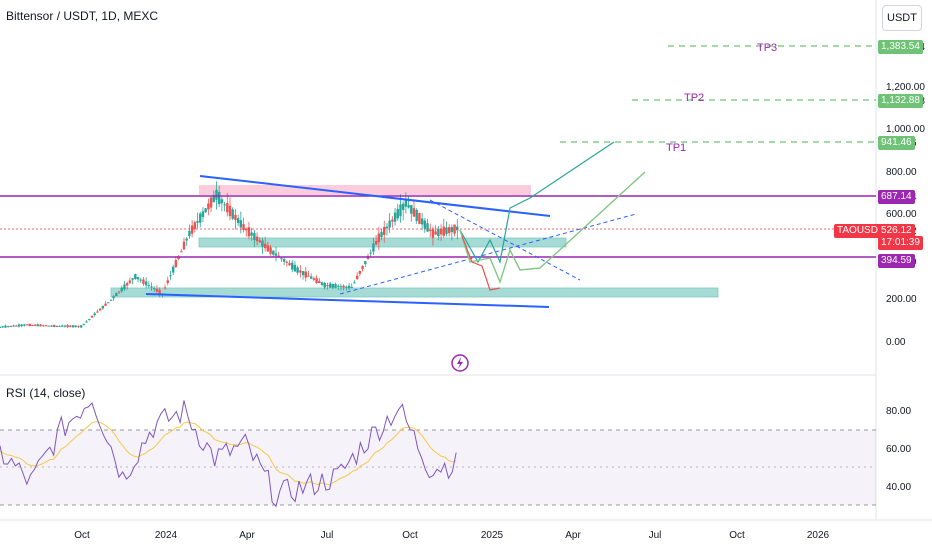  Describe the element at coordinates (905, 129) in the screenshot. I see `price-axis-label: 1,000.00` at that location.